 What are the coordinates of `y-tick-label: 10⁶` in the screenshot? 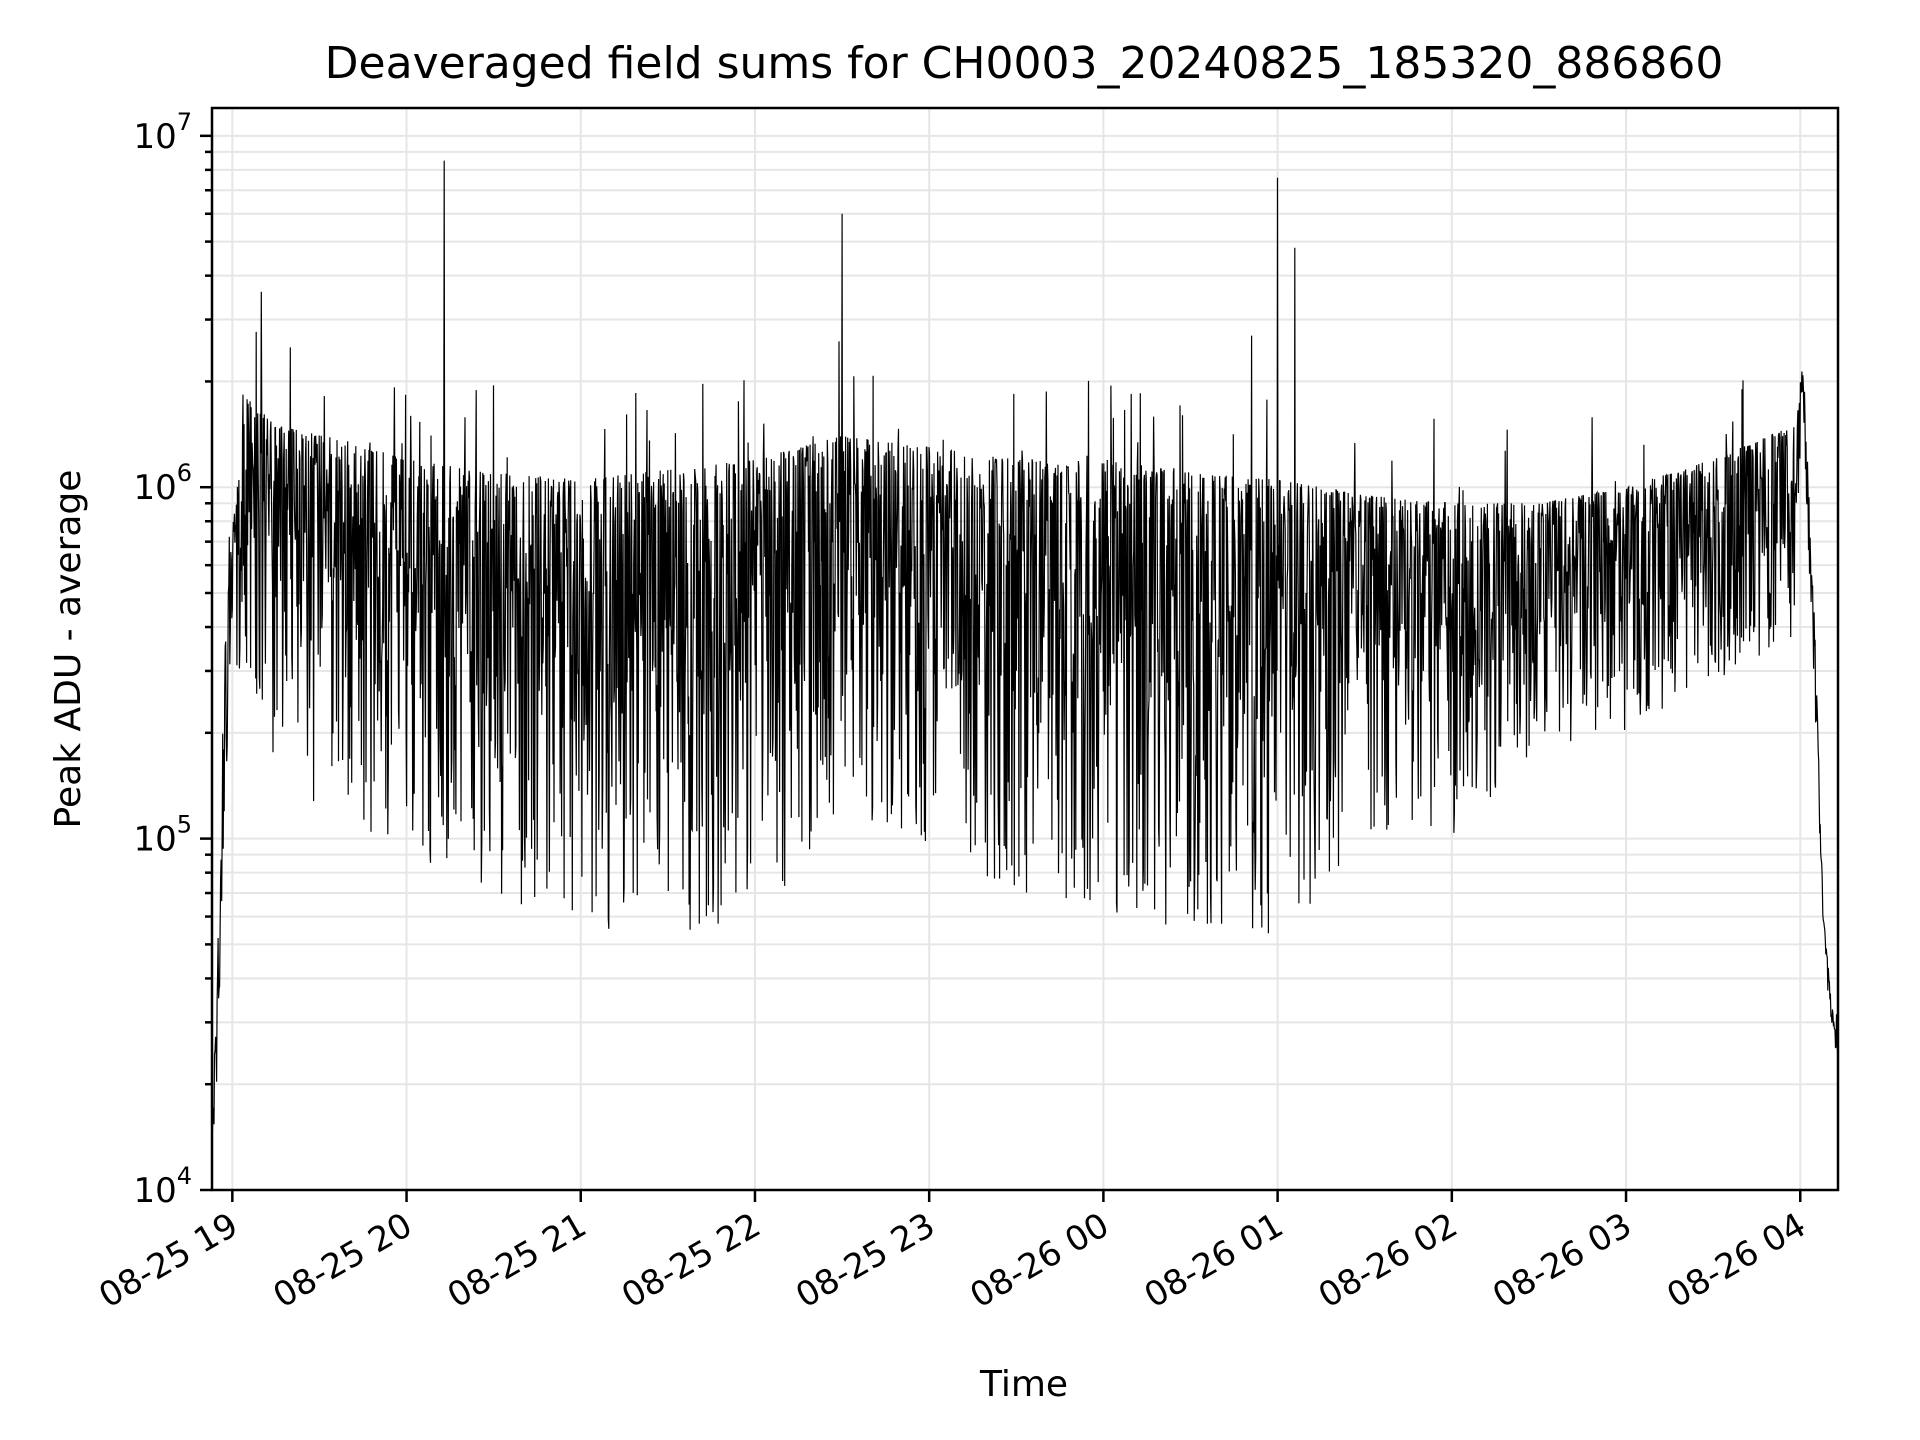 It's located at (162, 483).